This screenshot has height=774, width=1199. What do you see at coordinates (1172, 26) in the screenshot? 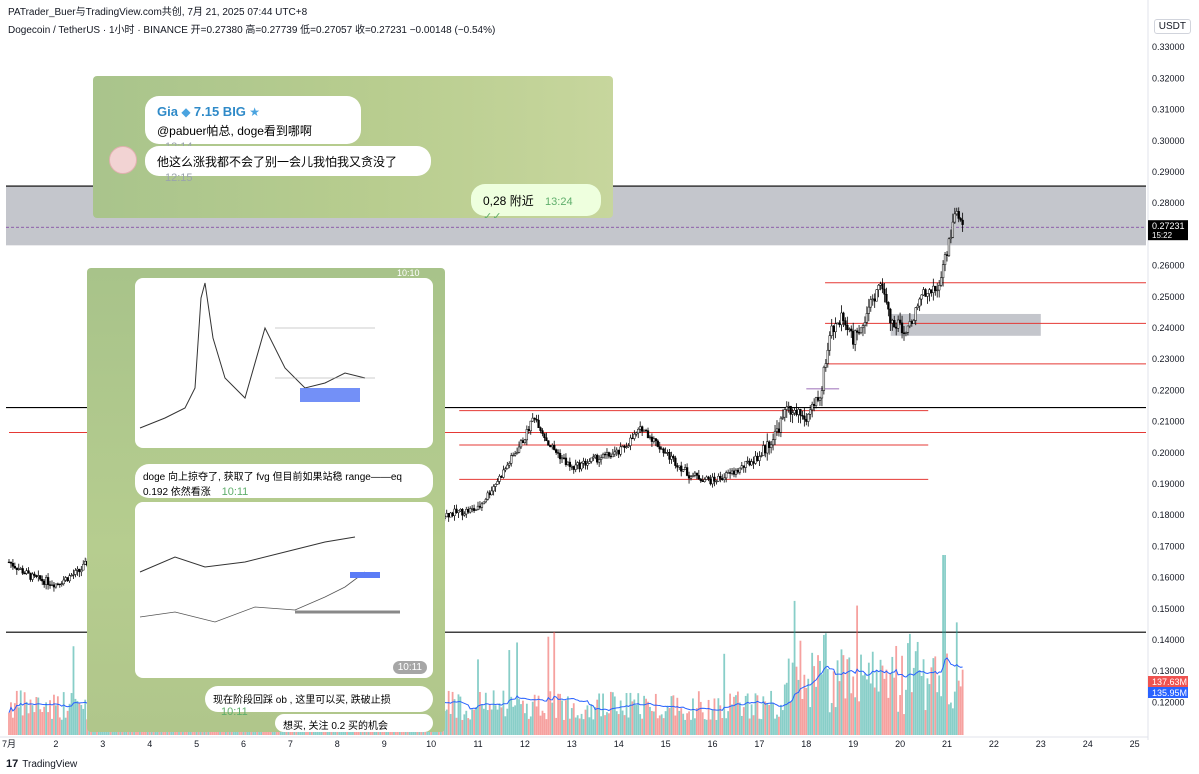
I see `currency-button: USDT` at bounding box center [1172, 26].